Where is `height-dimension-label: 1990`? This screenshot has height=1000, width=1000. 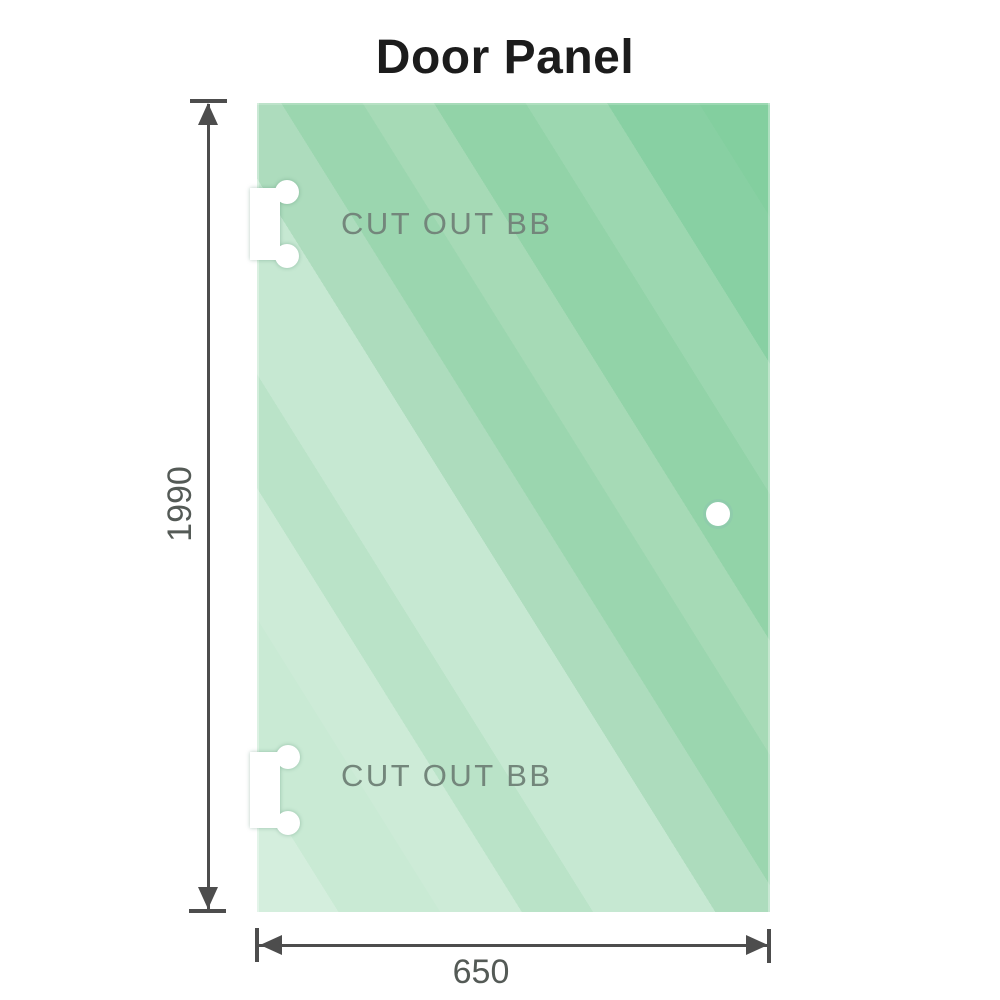 height-dimension-label: 1990 is located at coordinates (180, 504).